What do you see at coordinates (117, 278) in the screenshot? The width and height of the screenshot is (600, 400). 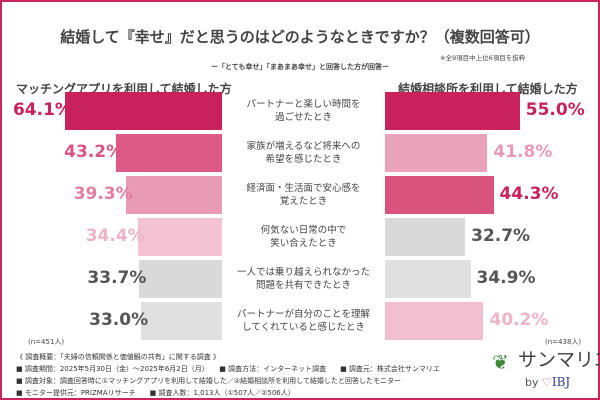 I see `left-value-label: 33.7%` at bounding box center [117, 278].